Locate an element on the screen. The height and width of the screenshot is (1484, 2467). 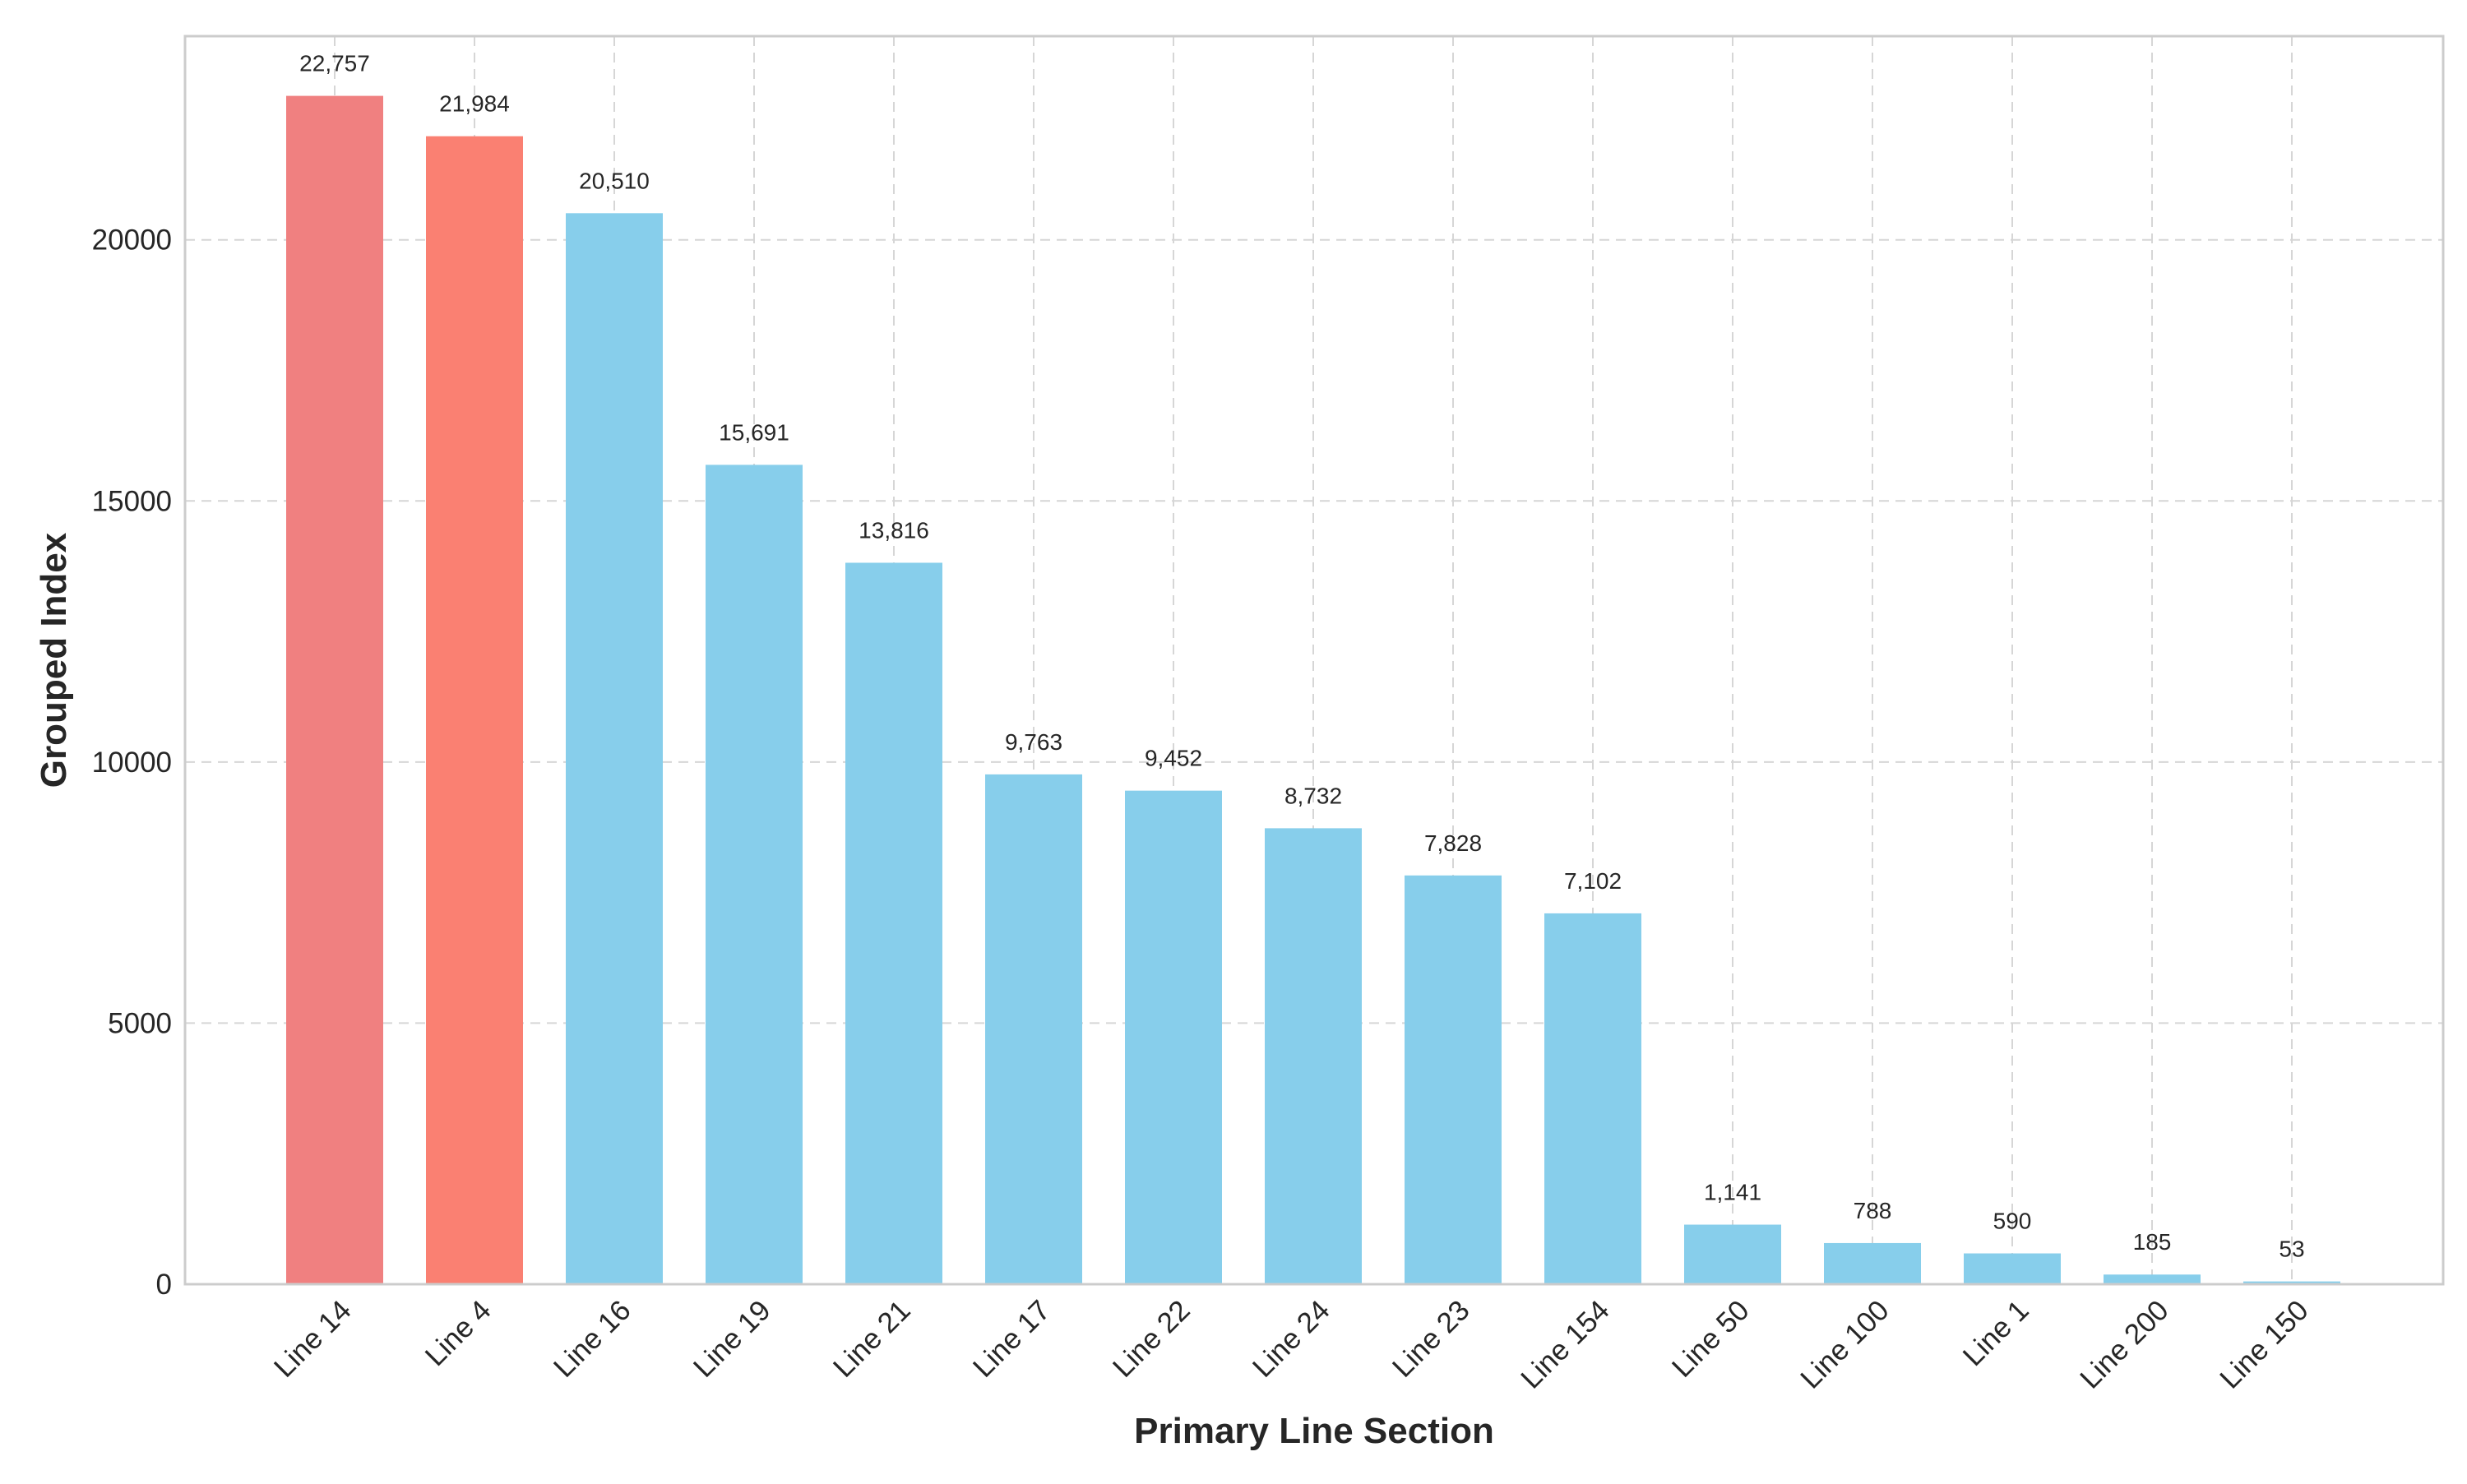
bar-value-label: 7,102 is located at coordinates (1593, 881).